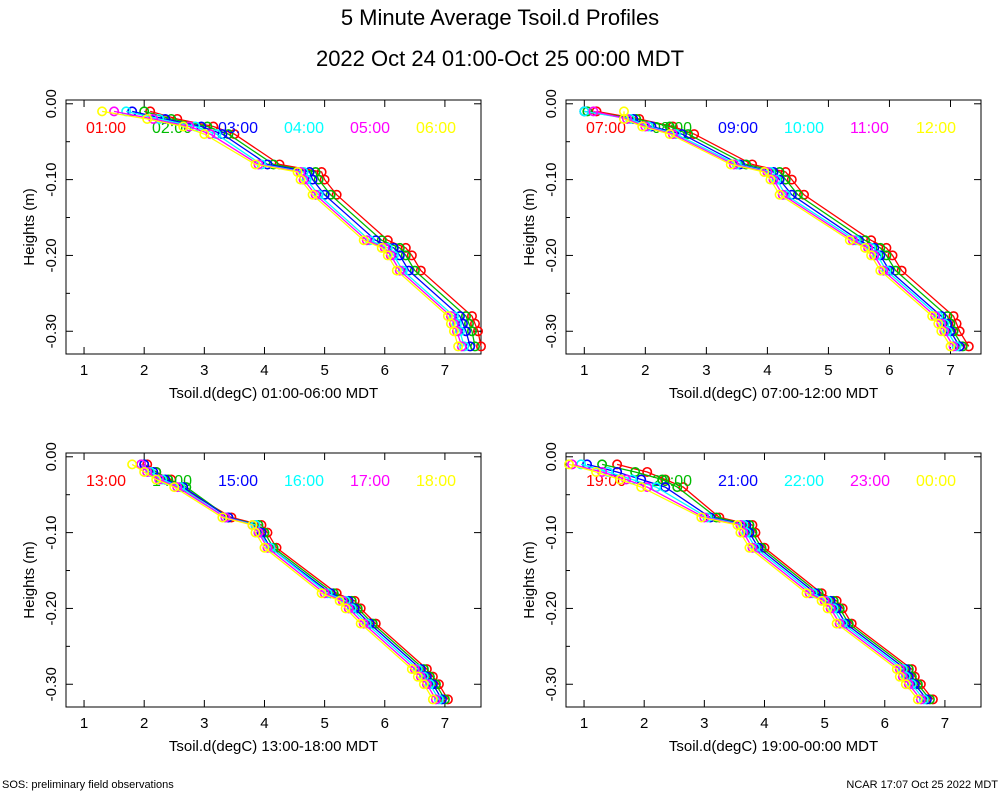  I want to click on chart4-frame, so click(773, 580).